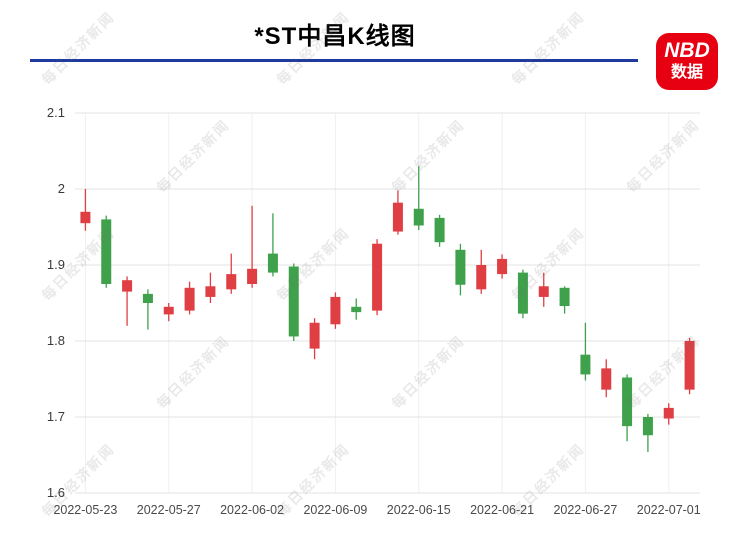 This screenshot has width=750, height=555. I want to click on x-axis-tick-label: 2022-06-09, so click(335, 510).